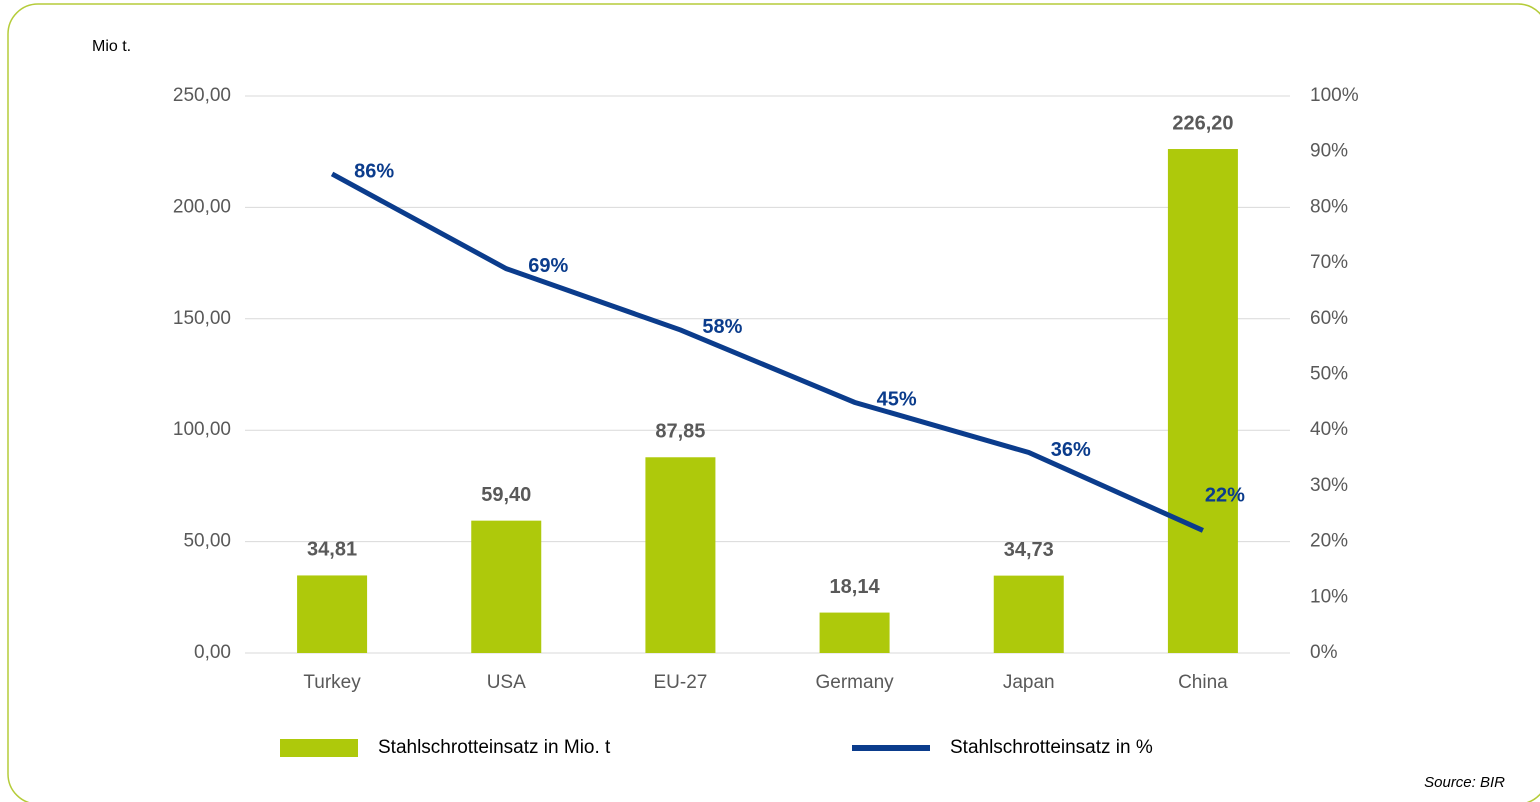 The height and width of the screenshot is (802, 1540). What do you see at coordinates (1329, 541) in the screenshot?
I see `y2-tick-label: 20%` at bounding box center [1329, 541].